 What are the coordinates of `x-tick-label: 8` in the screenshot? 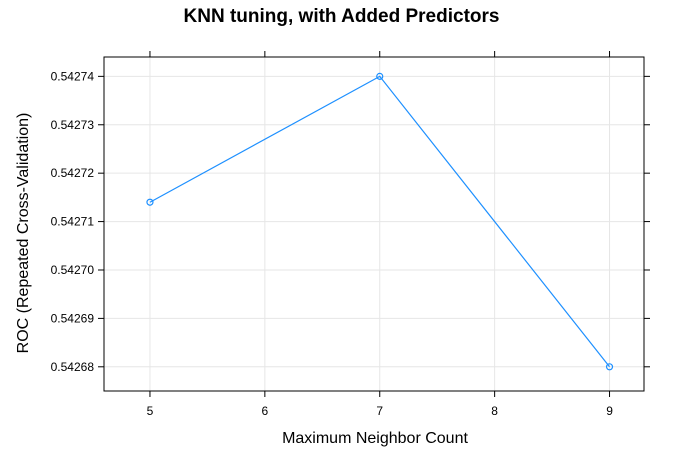 It's located at (494, 411).